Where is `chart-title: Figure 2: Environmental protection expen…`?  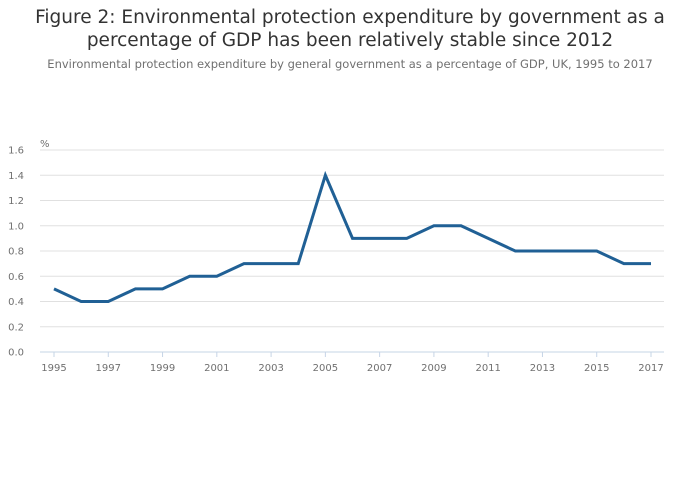 chart-title: Figure 2: Environmental protection expen… is located at coordinates (350, 29).